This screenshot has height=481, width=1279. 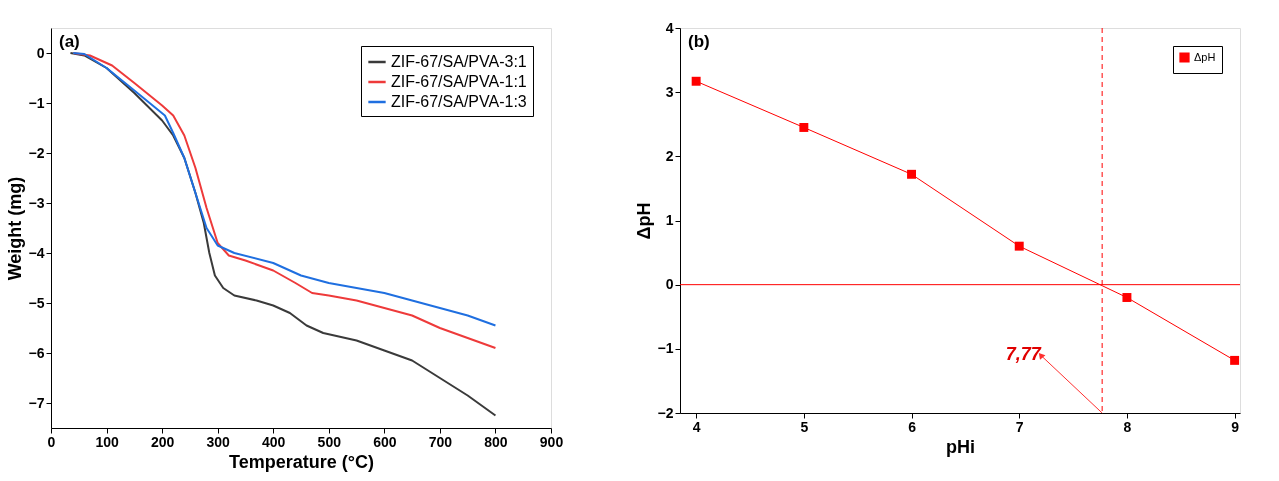 What do you see at coordinates (36, 352) in the screenshot?
I see `y-tick-label: −6` at bounding box center [36, 352].